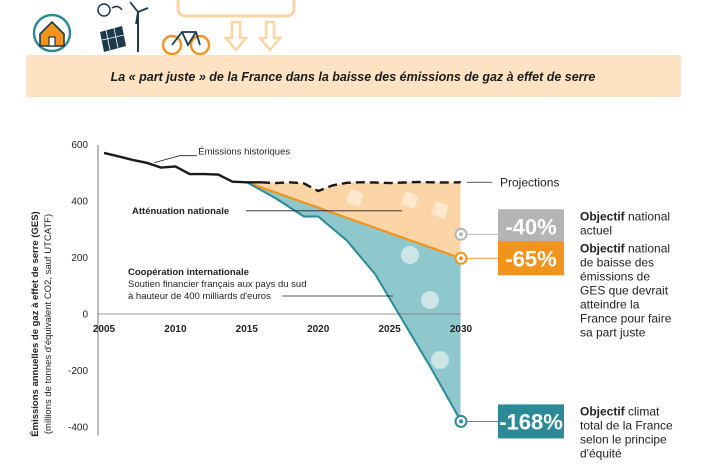  Describe the element at coordinates (610, 304) in the screenshot. I see `objective-text-1-4: atteindre la` at that location.